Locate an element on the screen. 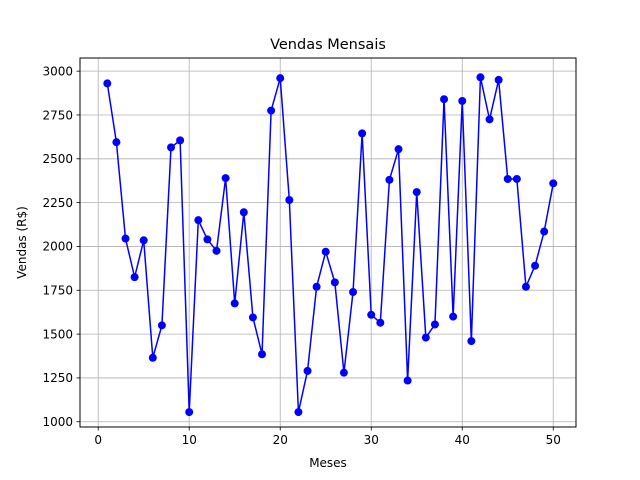  y-tick-label: 1750 is located at coordinates (57, 291).